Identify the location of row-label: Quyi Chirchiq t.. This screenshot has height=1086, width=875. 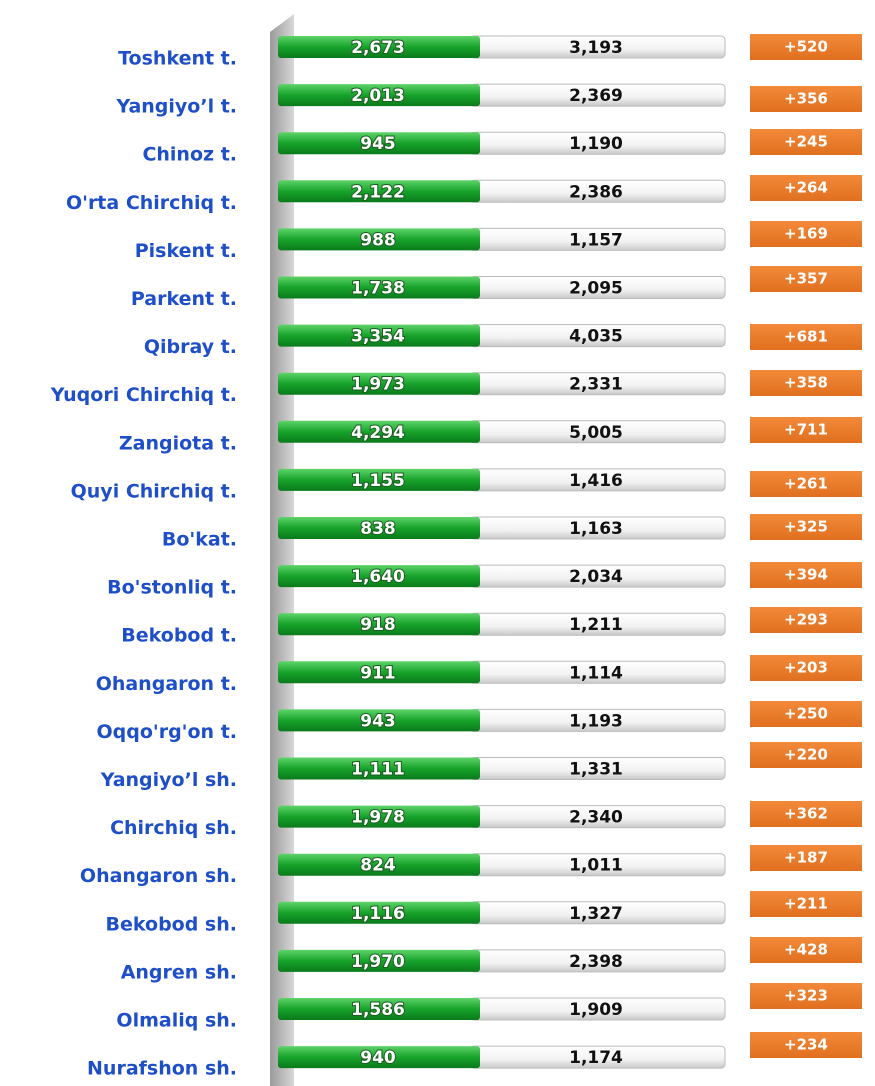
(154, 491).